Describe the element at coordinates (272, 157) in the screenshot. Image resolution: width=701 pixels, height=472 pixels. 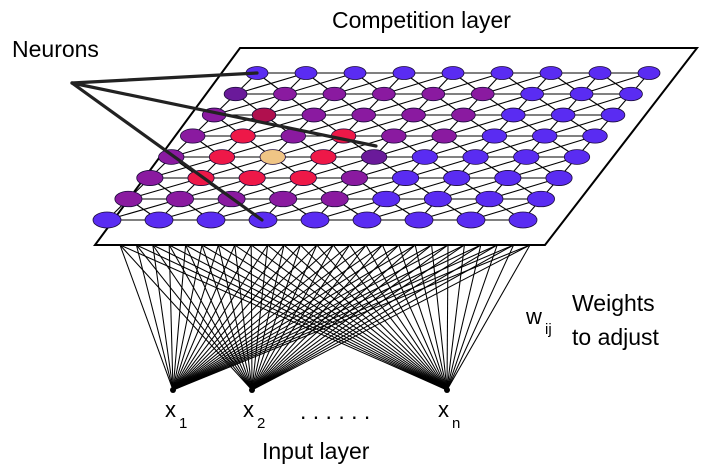
I see `winning-neuron` at that location.